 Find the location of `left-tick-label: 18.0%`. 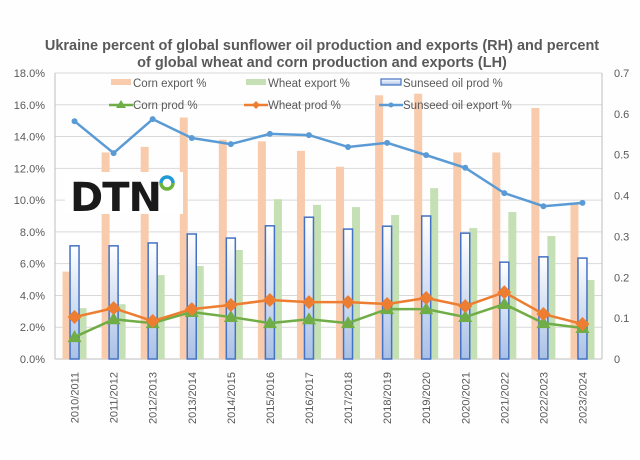

left-tick-label: 18.0% is located at coordinates (29, 74).